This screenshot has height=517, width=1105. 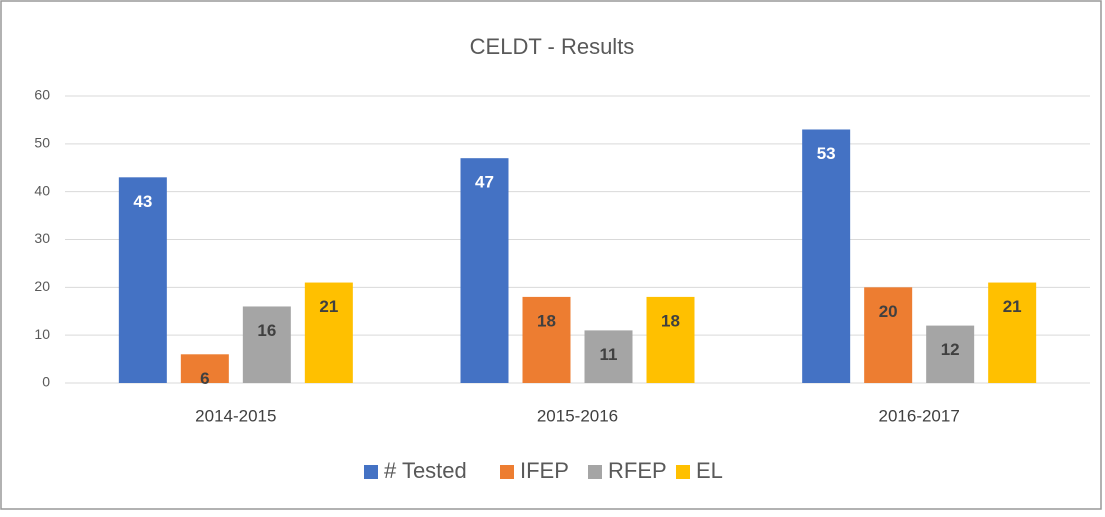 What do you see at coordinates (919, 415) in the screenshot?
I see `x-tick-label: 2016-2017` at bounding box center [919, 415].